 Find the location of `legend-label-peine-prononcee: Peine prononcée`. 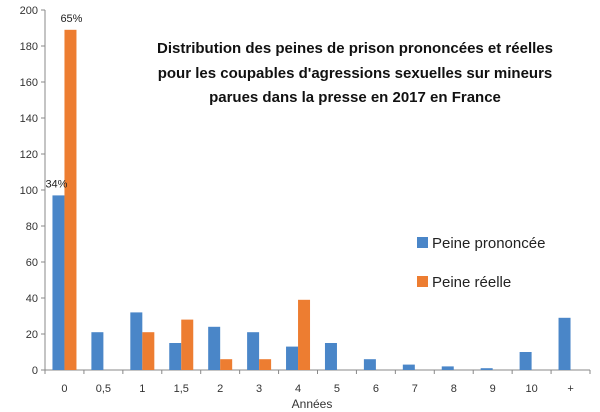

legend-label-peine-prononcee: Peine prononcée is located at coordinates (488, 243).